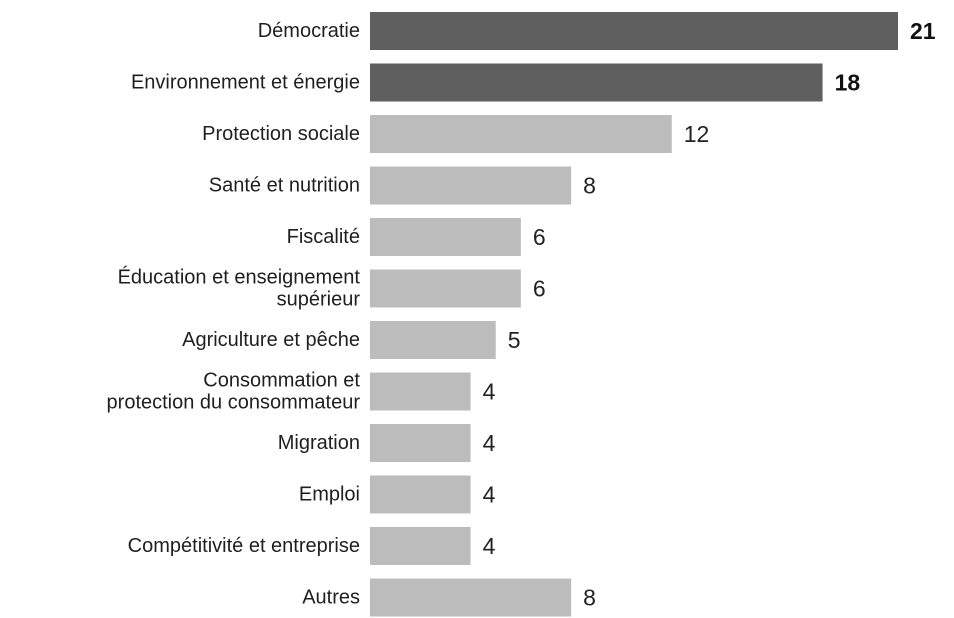 This screenshot has width=954, height=618. I want to click on category-label-protection-sociale: Protection sociale, so click(281, 134).